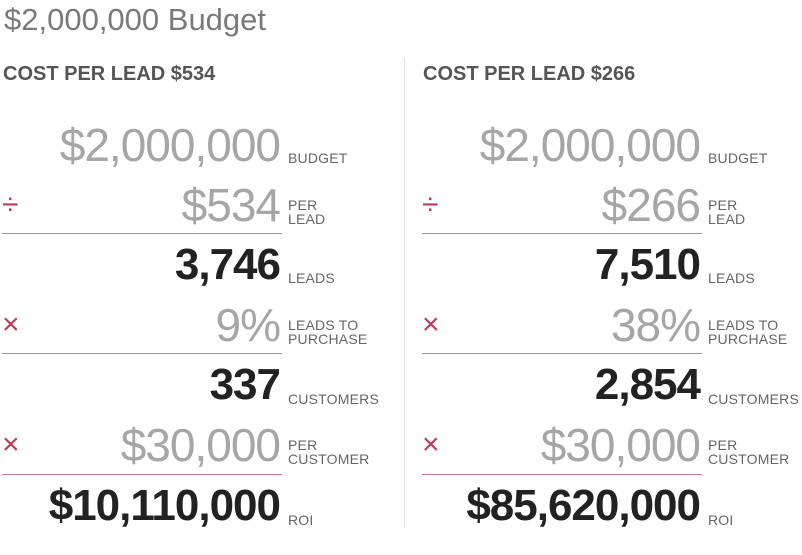  Describe the element at coordinates (164, 505) in the screenshot. I see `roi-value: $10,110,000` at that location.